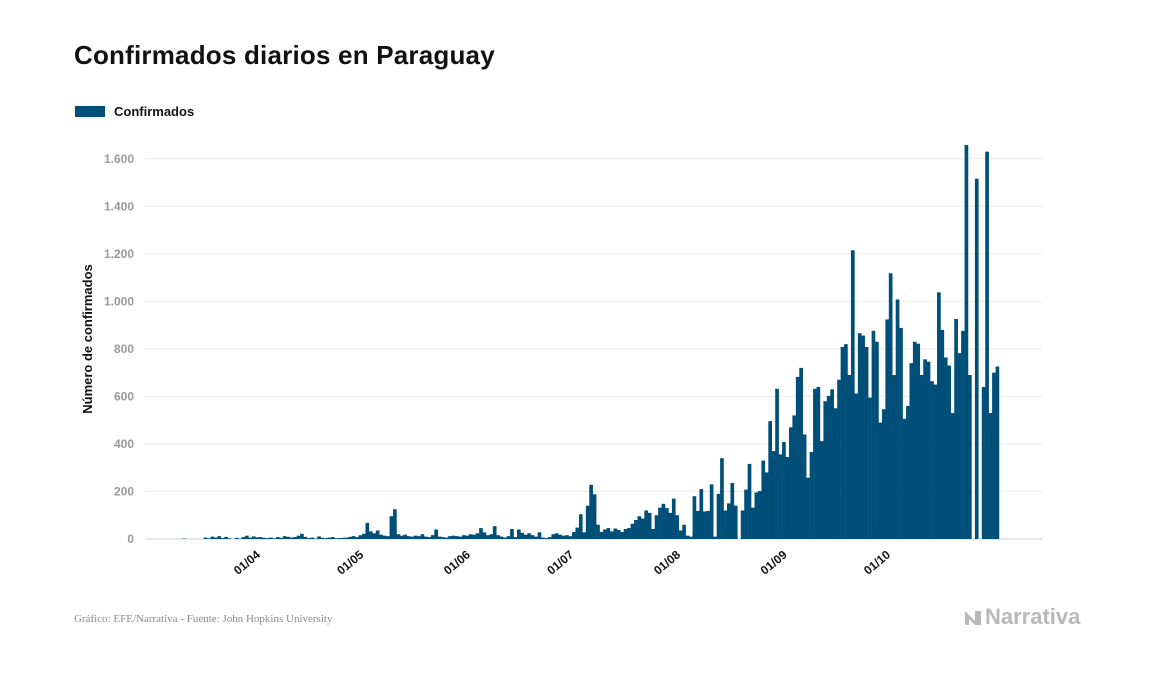 This screenshot has width=1157, height=674. Describe the element at coordinates (667, 562) in the screenshot. I see `x-tick-label: 01/08` at that location.